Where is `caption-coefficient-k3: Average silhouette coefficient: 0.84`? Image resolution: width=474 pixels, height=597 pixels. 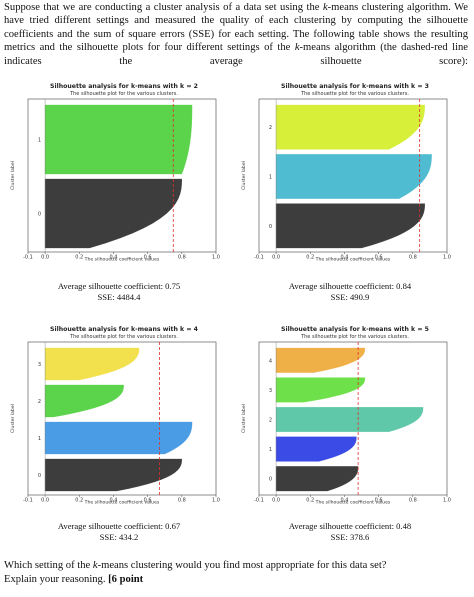 caption-coefficient-k3: Average silhouette coefficient: 0.84 is located at coordinates (350, 286).